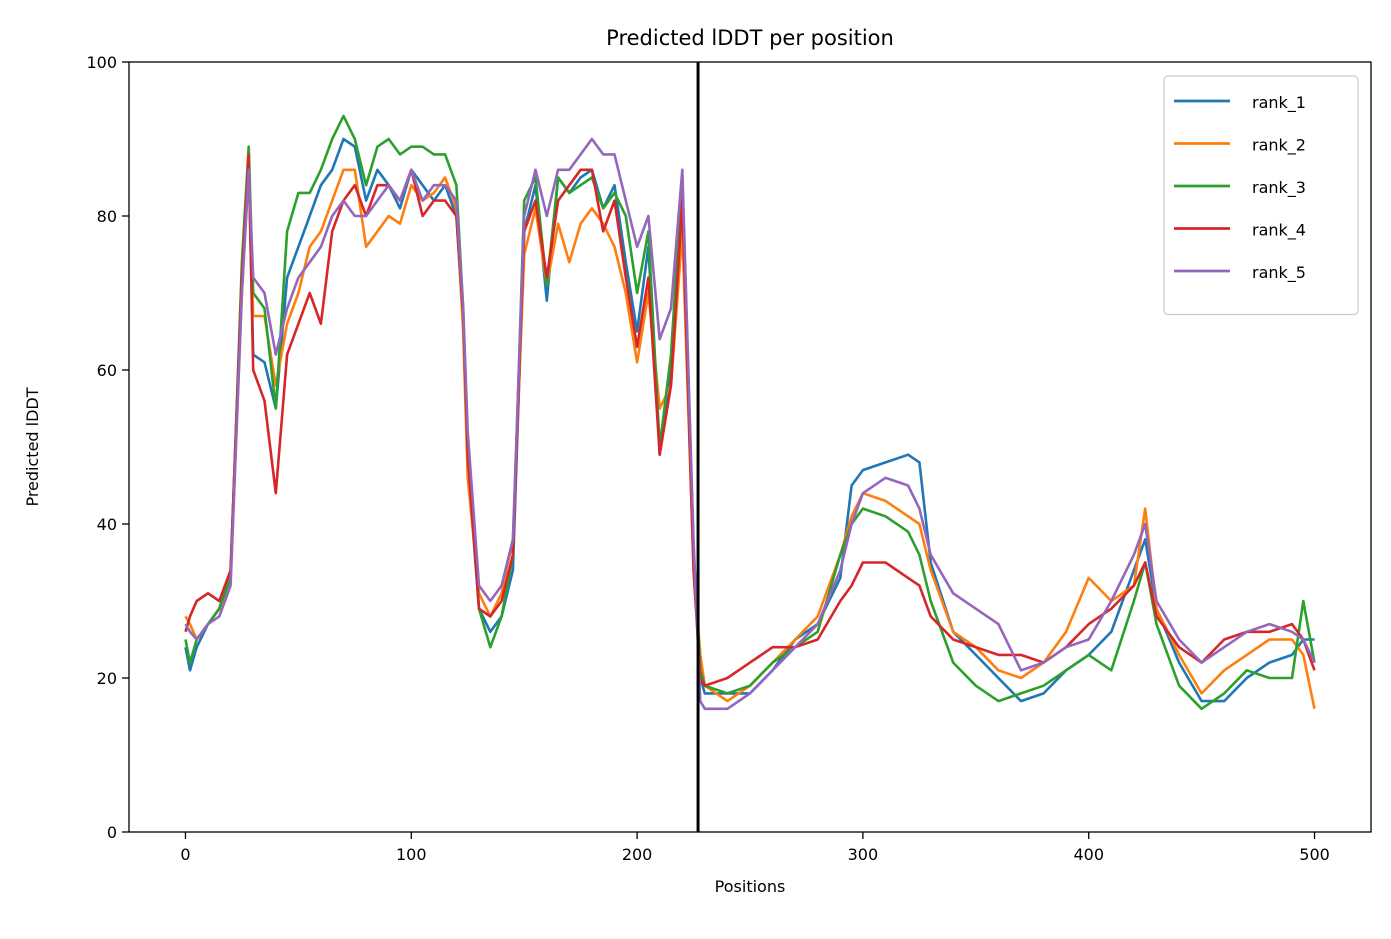 This screenshot has width=1391, height=939. What do you see at coordinates (107, 447) in the screenshot?
I see `y-axis-ticks: 0 20 40 60 80 100` at bounding box center [107, 447].